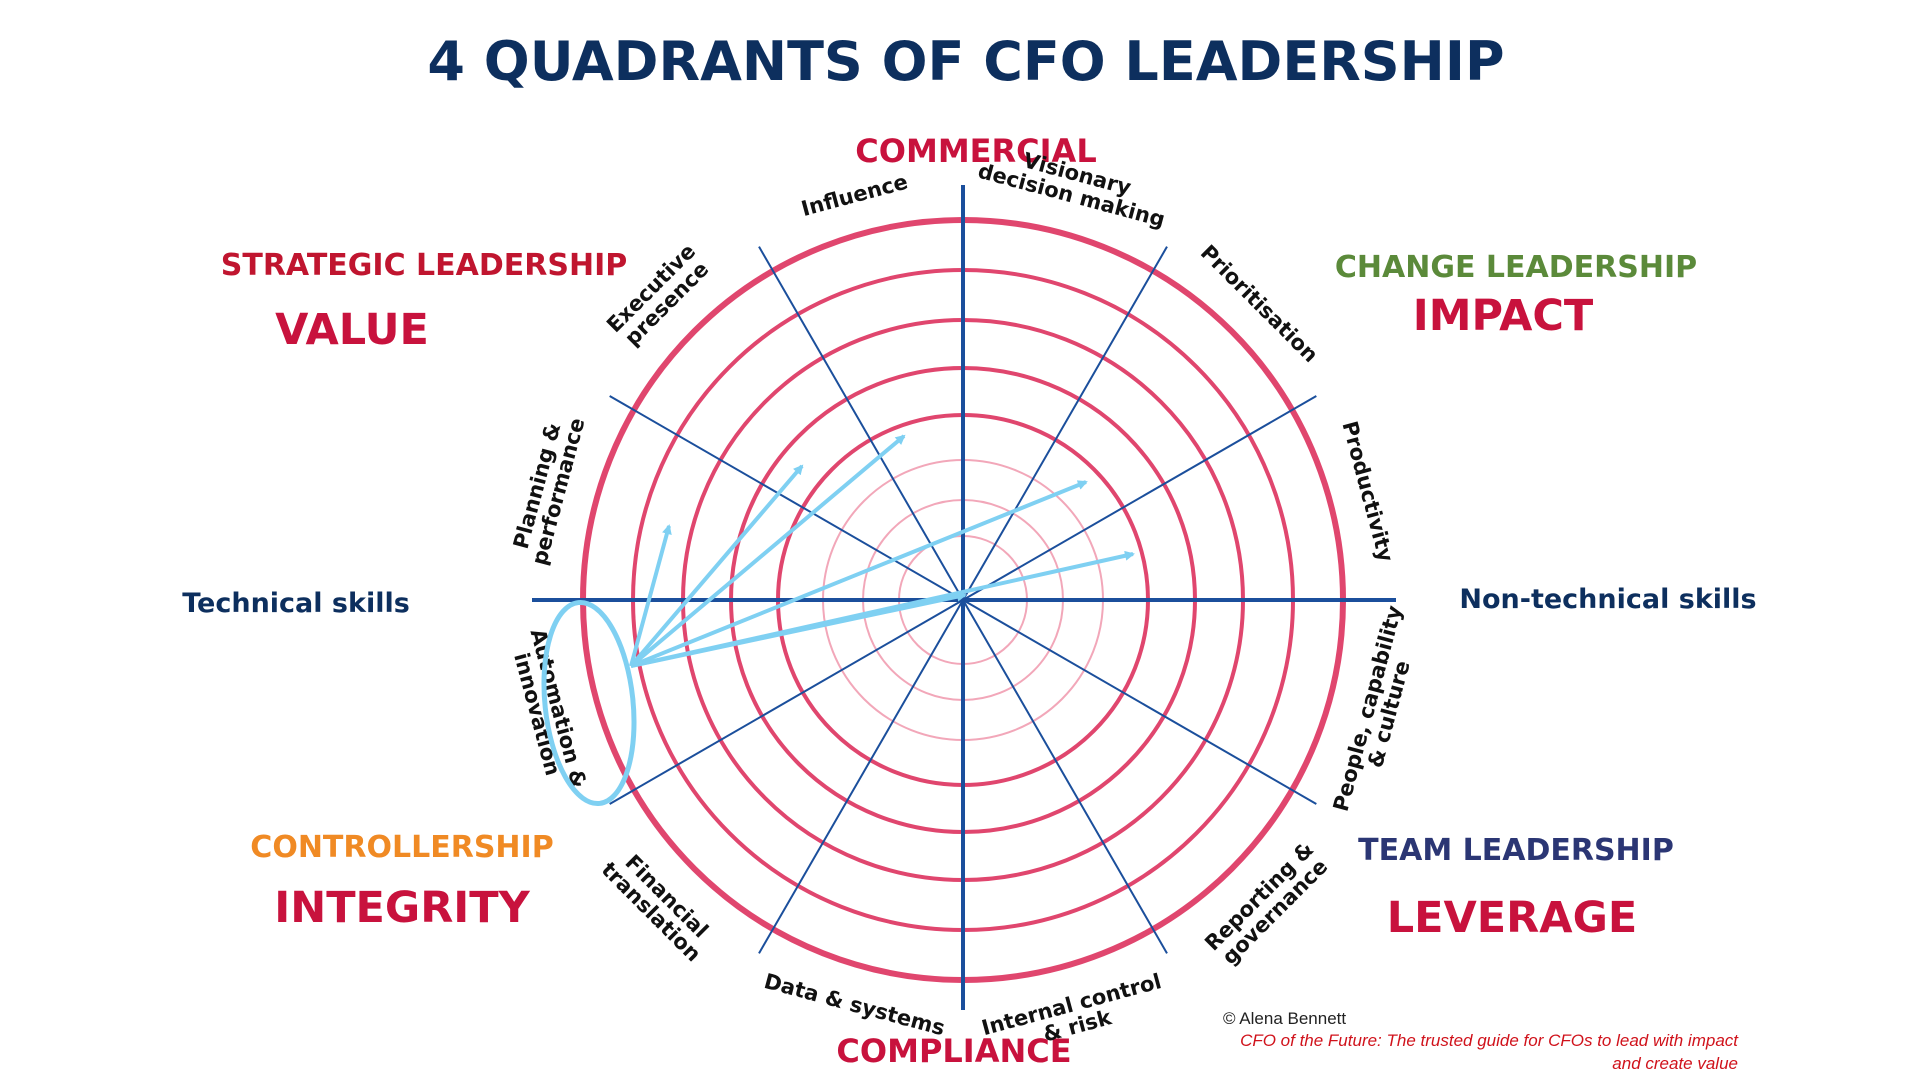  I want to click on book-title-line-2: and create value, so click(1675, 1063).